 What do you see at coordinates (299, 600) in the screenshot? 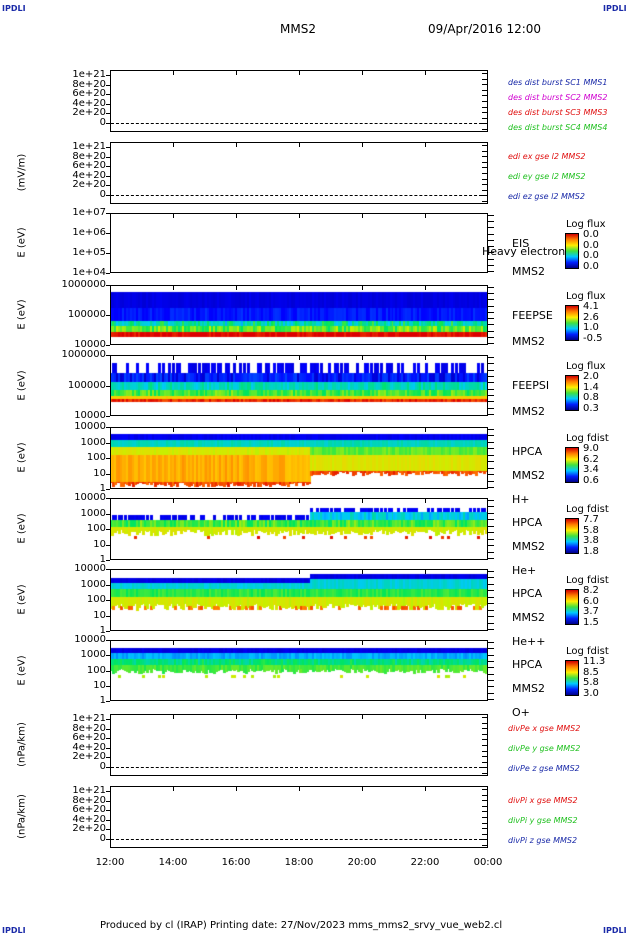
I see `spectrogram-image` at bounding box center [299, 600].